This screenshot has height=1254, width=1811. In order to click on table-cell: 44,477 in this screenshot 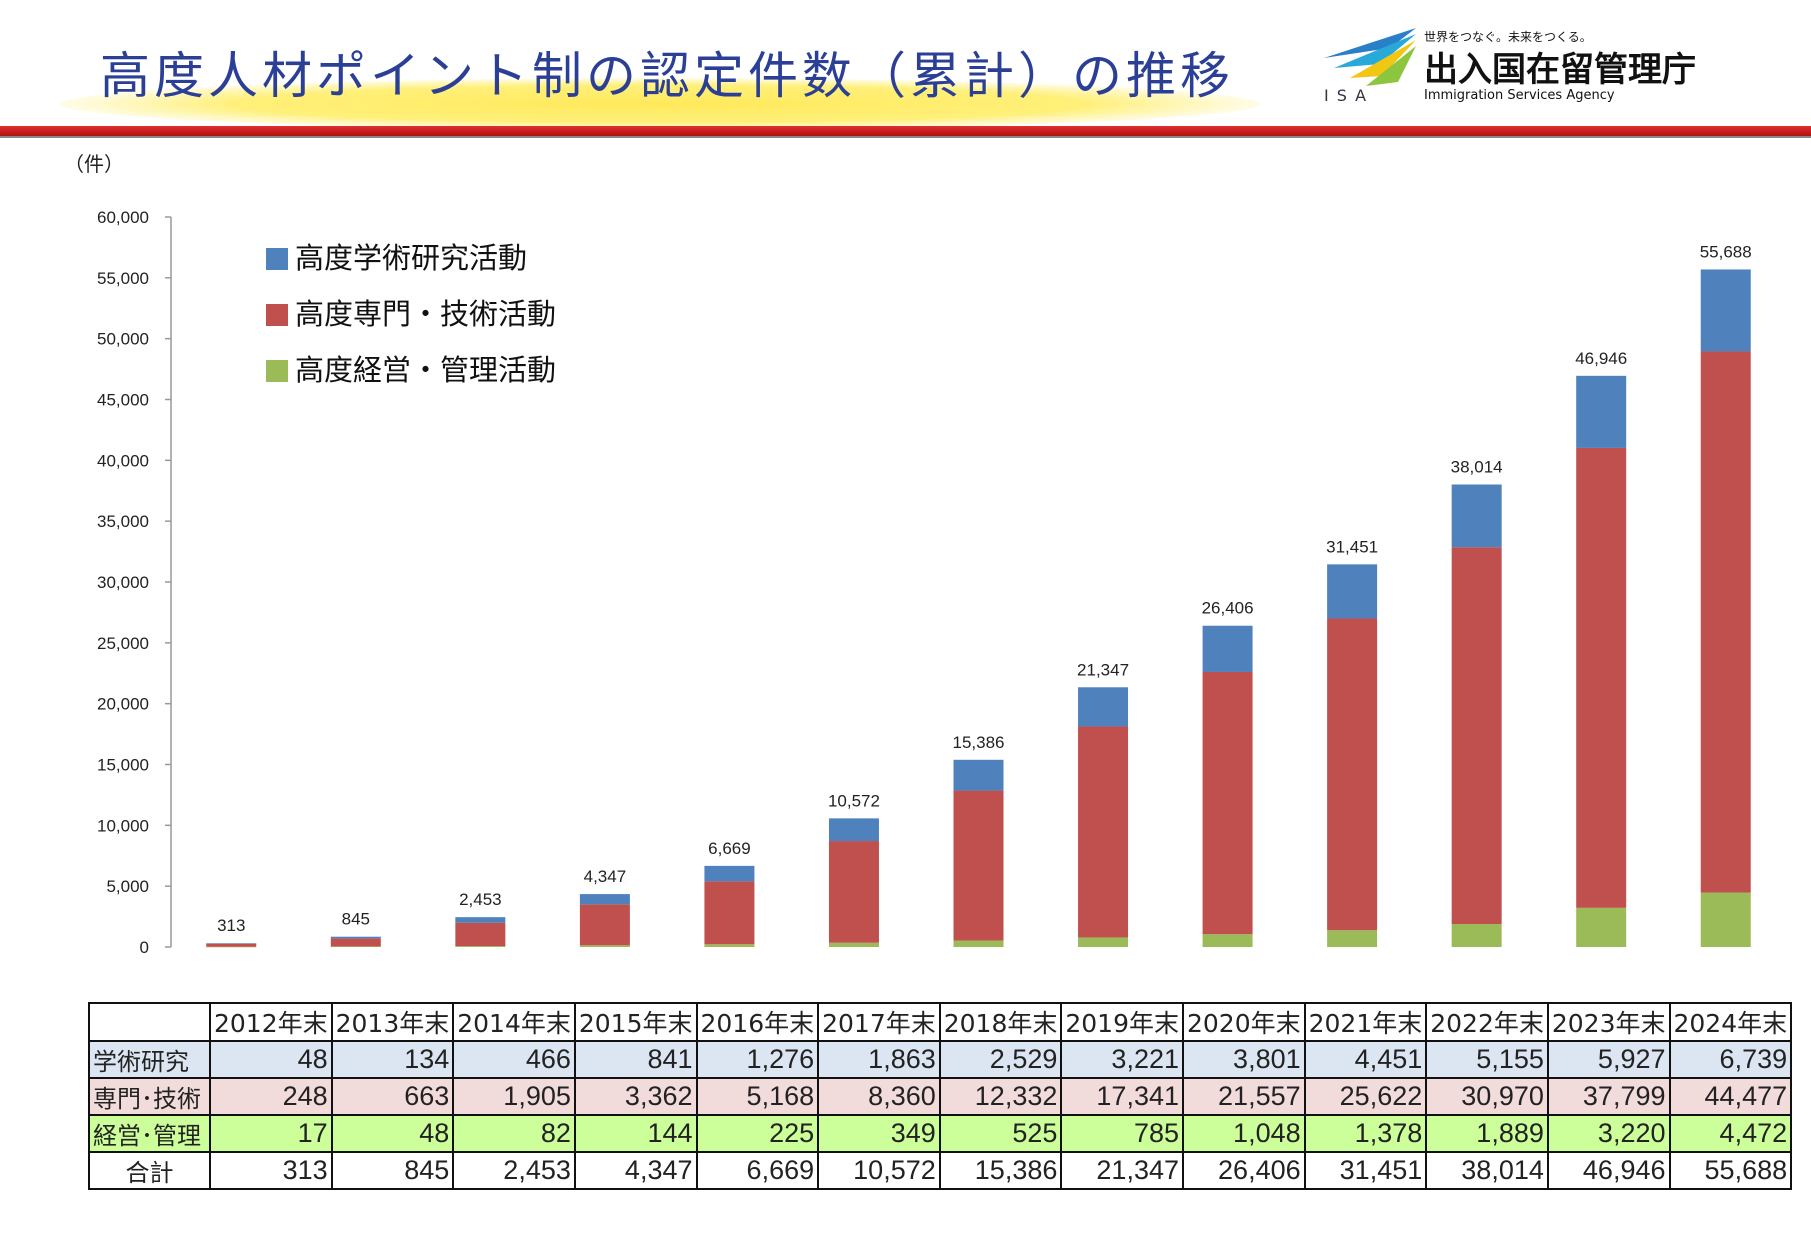, I will do `click(1730, 1096)`.